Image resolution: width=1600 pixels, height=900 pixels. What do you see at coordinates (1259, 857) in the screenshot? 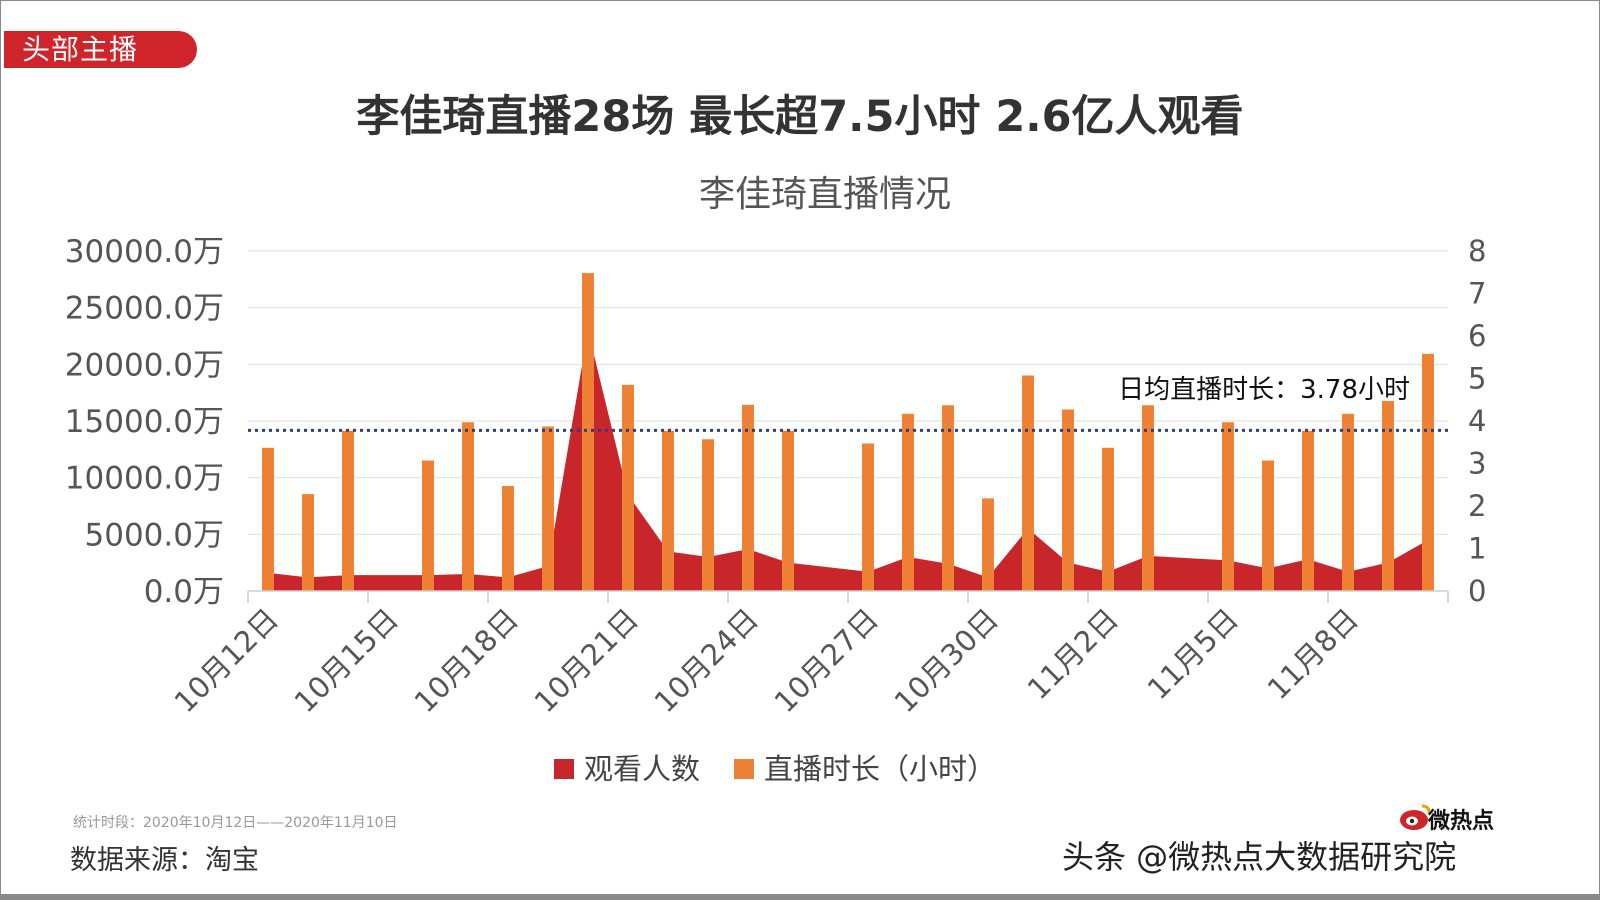
I see `watermark: 头条 @微热点大数据研究院` at bounding box center [1259, 857].